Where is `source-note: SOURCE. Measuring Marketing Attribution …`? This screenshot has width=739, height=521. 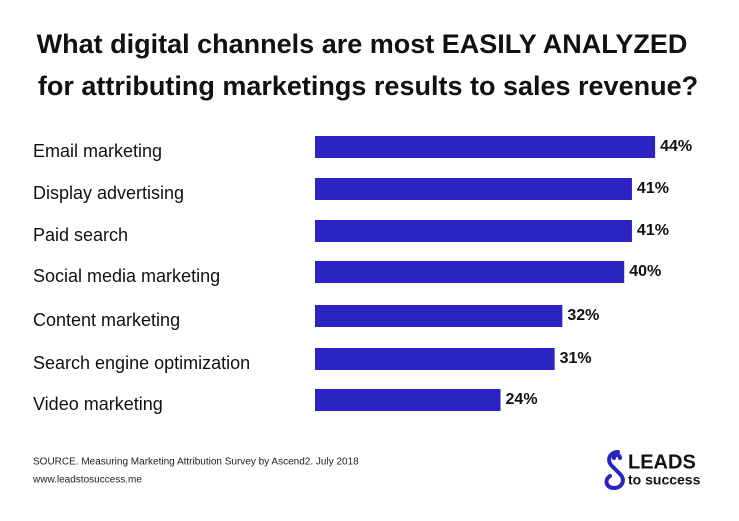
source-note: SOURCE. Measuring Marketing Attribution … is located at coordinates (196, 462).